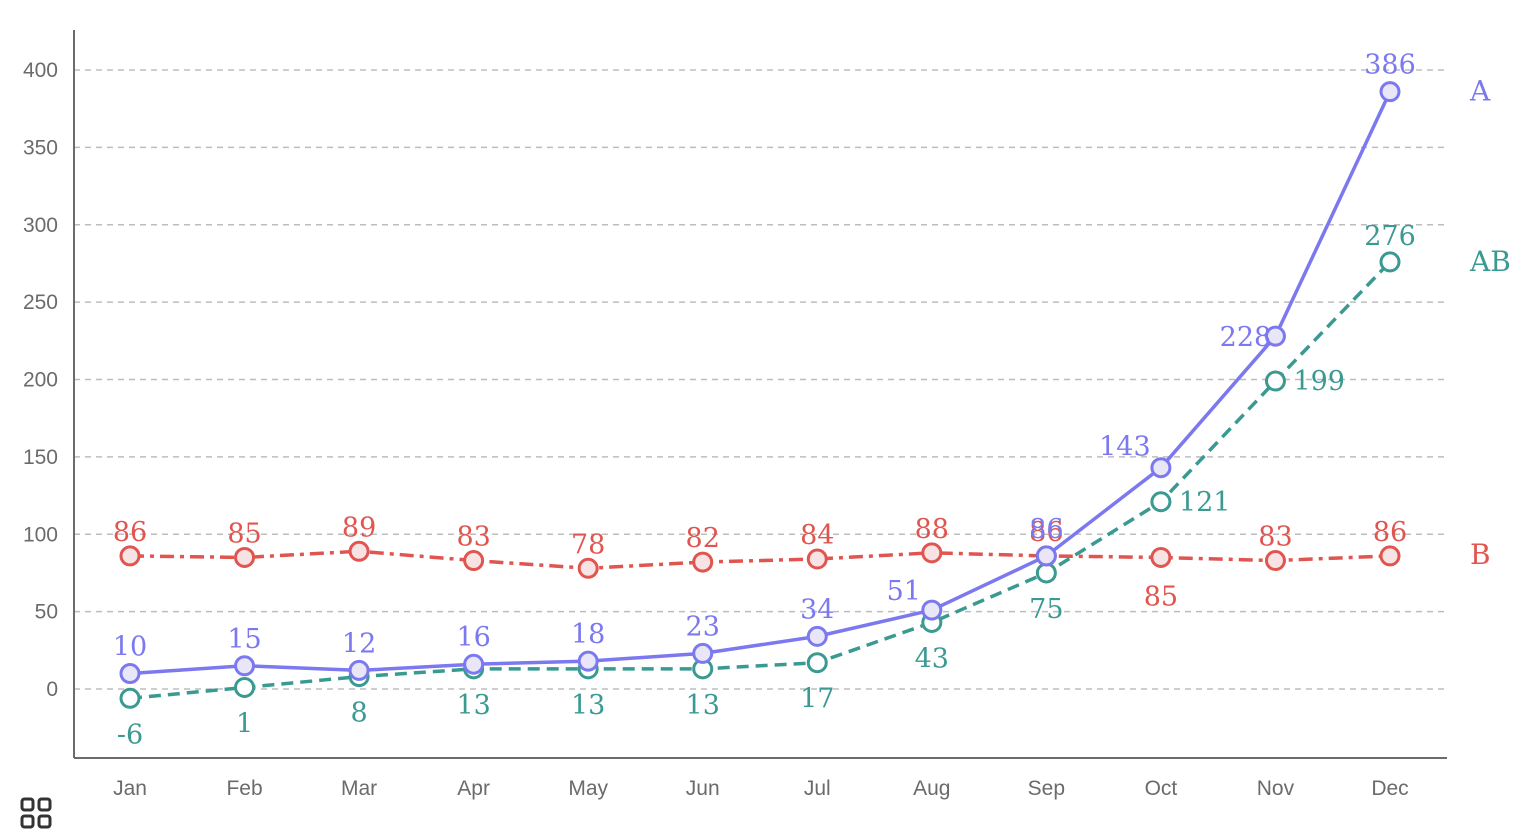 The width and height of the screenshot is (1526, 838). What do you see at coordinates (1390, 65) in the screenshot?
I see `data-label-A: 386` at bounding box center [1390, 65].